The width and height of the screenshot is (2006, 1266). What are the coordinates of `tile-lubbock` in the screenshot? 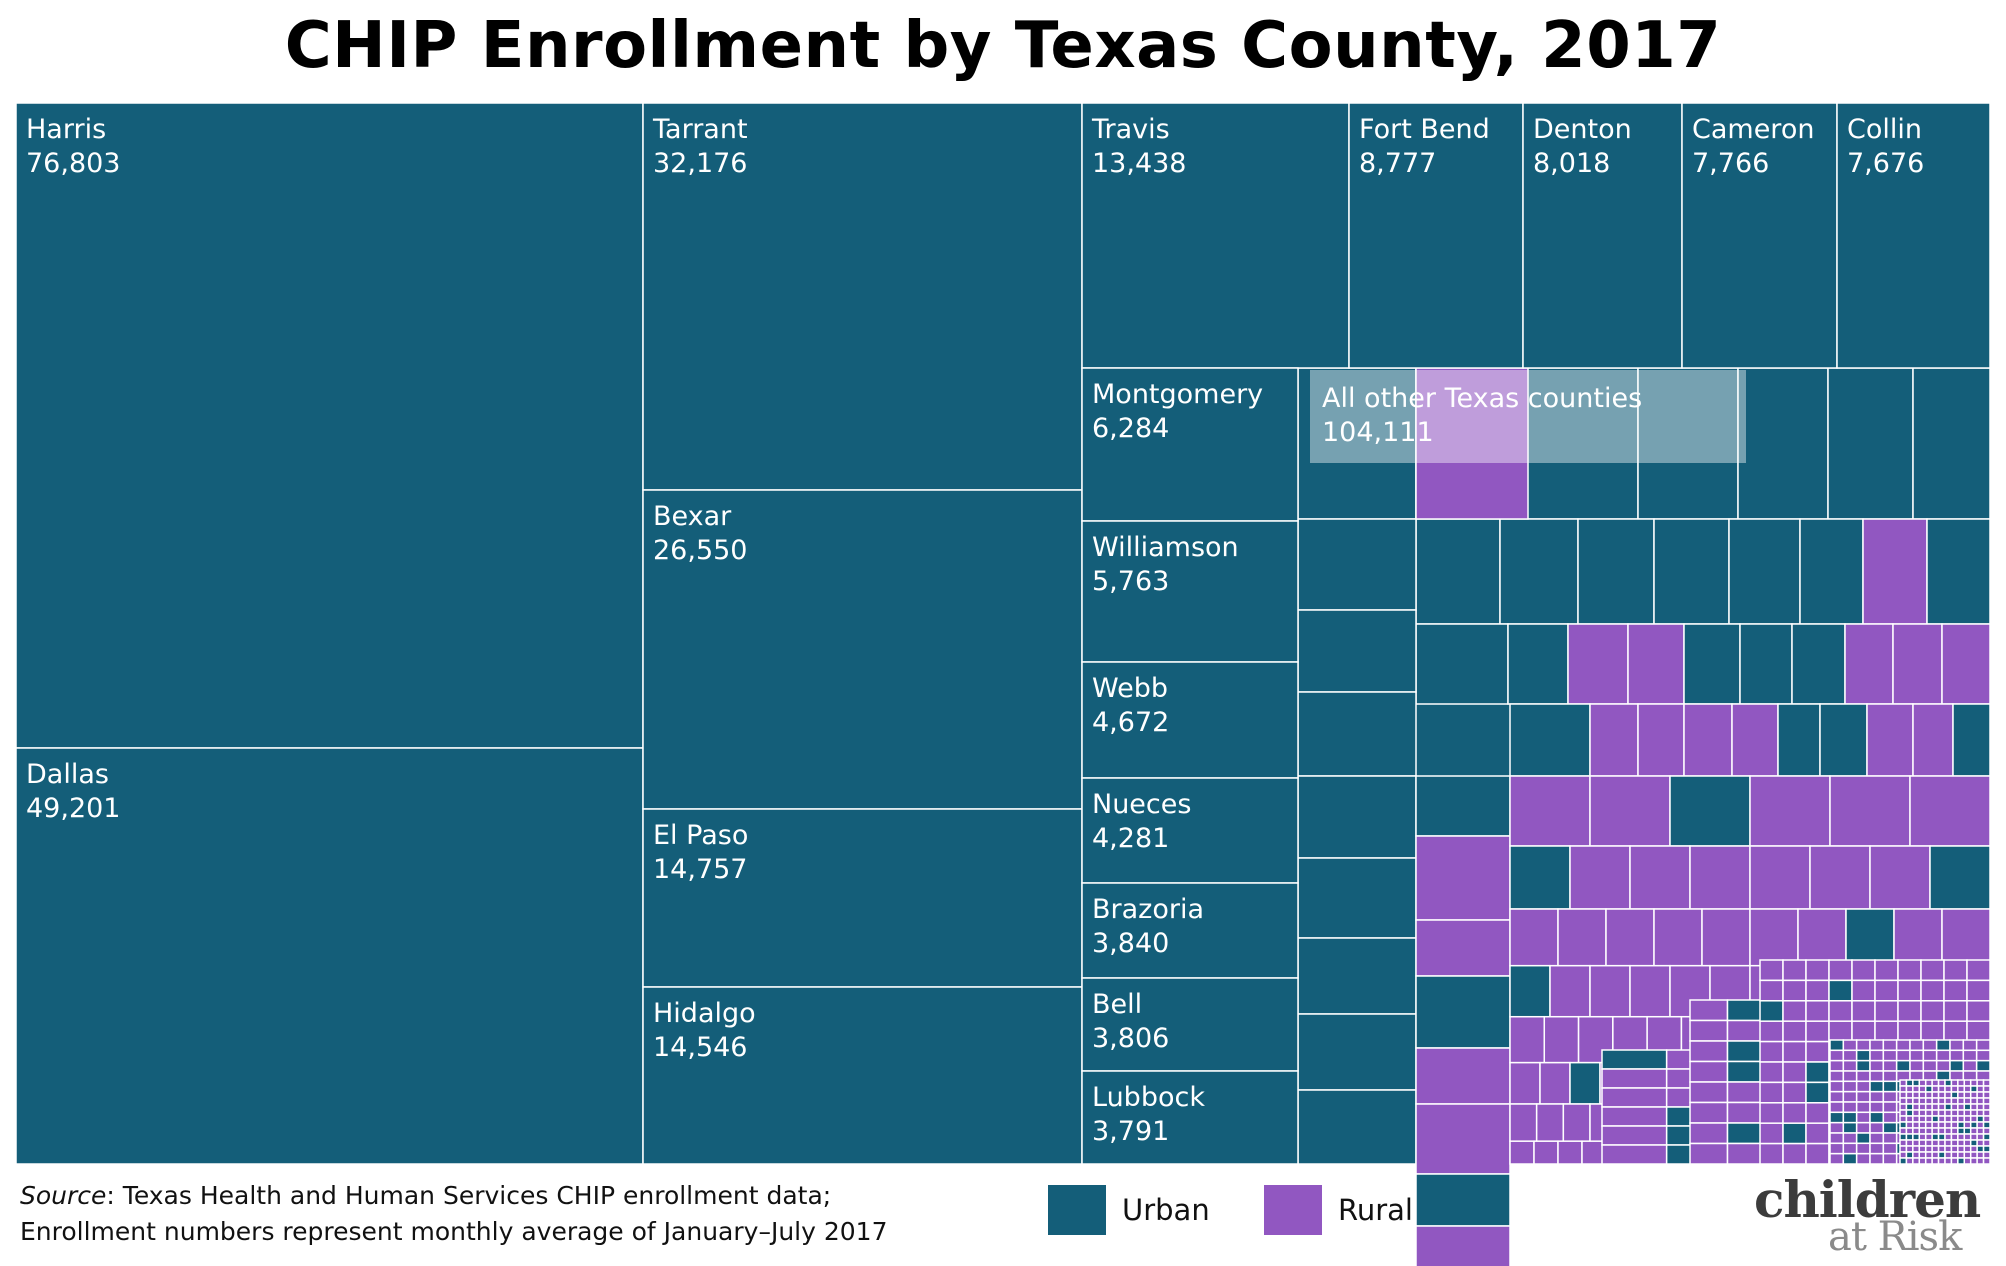 It's located at (1190, 1117).